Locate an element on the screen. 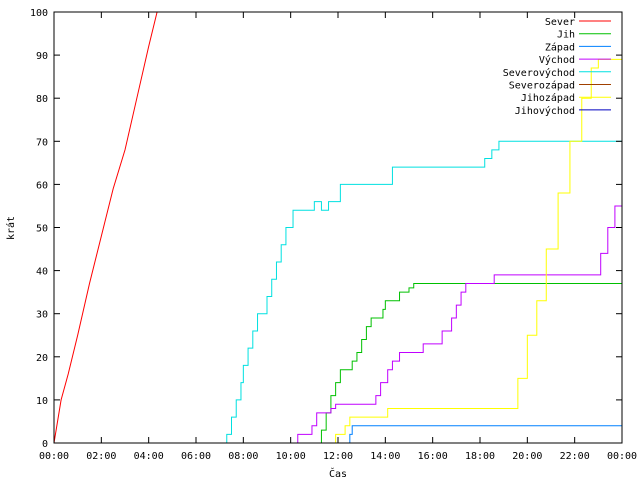 The width and height of the screenshot is (640, 485). x-tick-label: 06:00 is located at coordinates (196, 456).